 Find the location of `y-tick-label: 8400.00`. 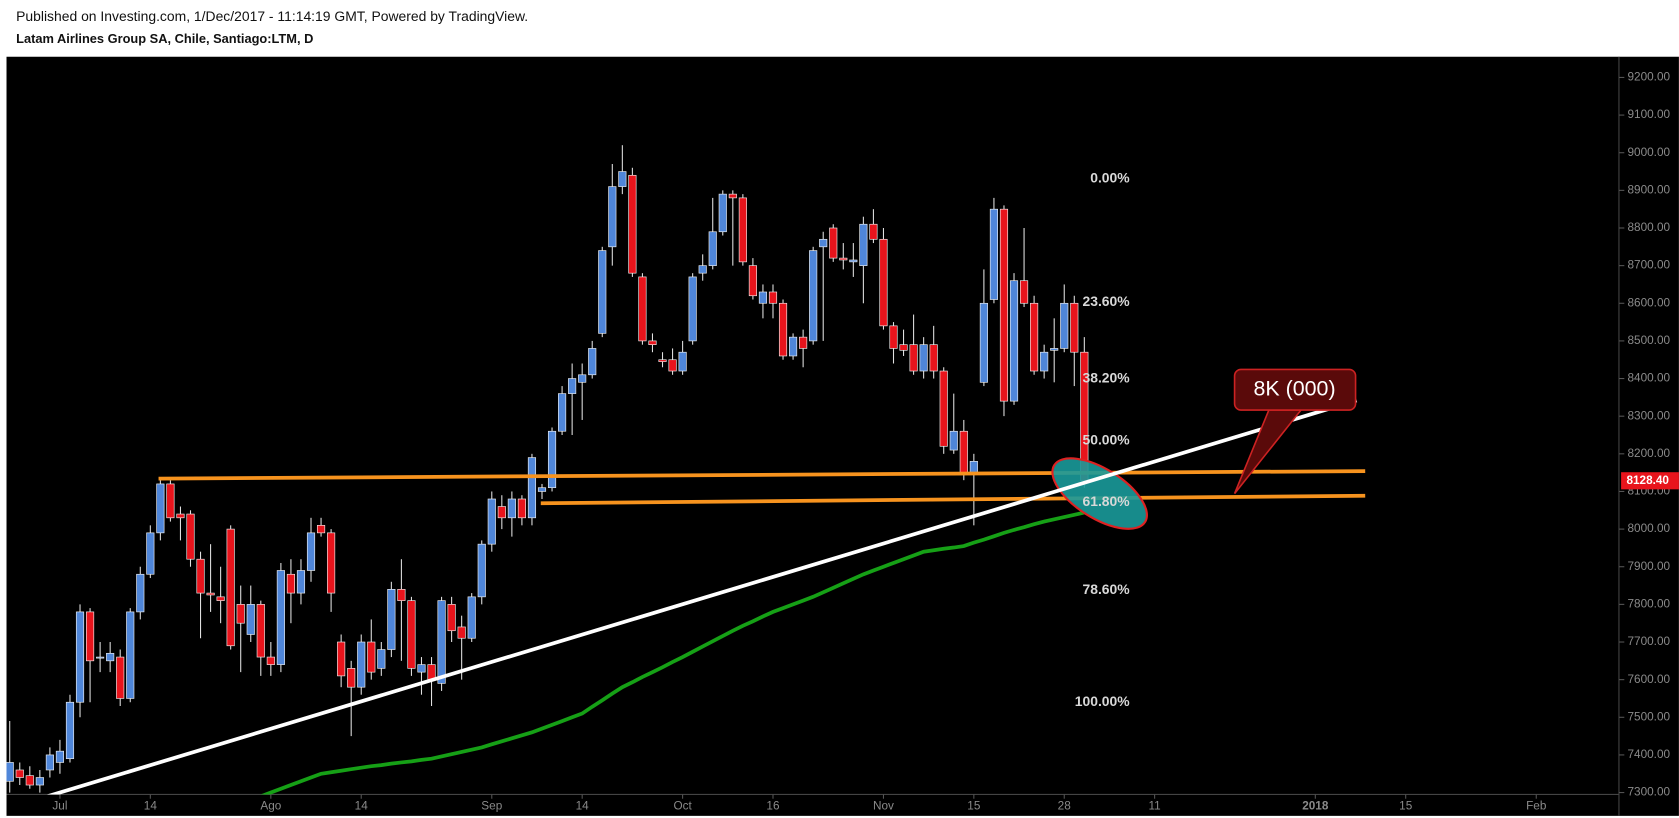

y-tick-label: 8400.00 is located at coordinates (1649, 378).